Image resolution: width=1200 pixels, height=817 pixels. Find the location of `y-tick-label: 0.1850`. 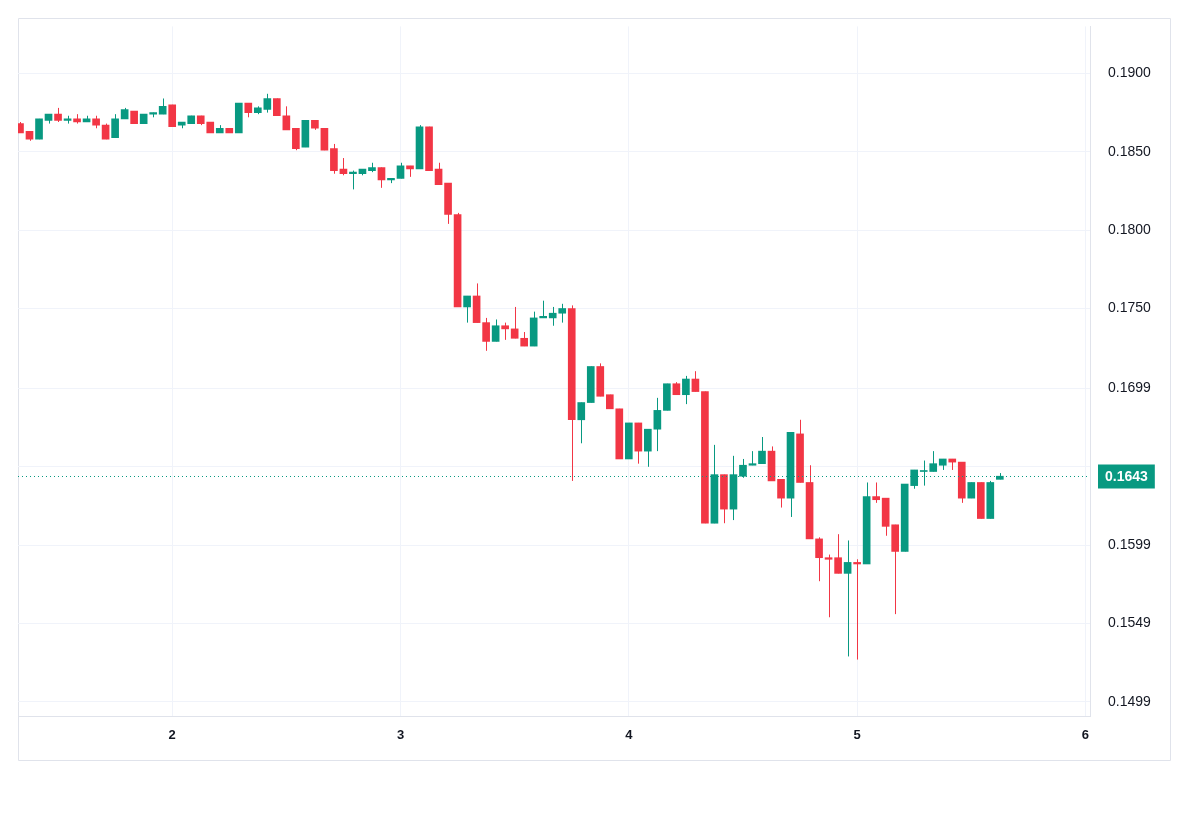

y-tick-label: 0.1850 is located at coordinates (1130, 150).